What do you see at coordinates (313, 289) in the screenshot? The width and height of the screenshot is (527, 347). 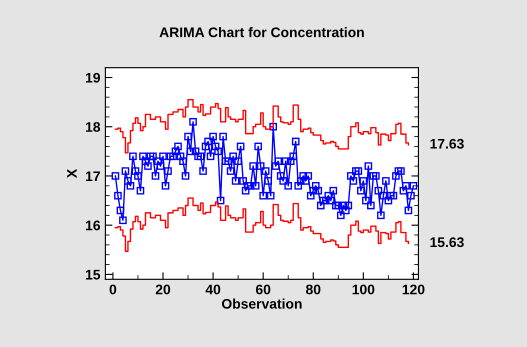 I see `x-tick-label: 80` at bounding box center [313, 289].